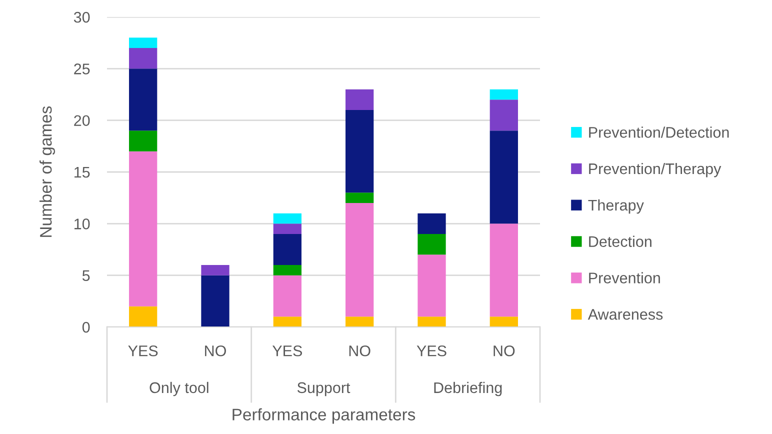 The width and height of the screenshot is (772, 434). What do you see at coordinates (82, 17) in the screenshot?
I see `y-tick-label: 30` at bounding box center [82, 17].